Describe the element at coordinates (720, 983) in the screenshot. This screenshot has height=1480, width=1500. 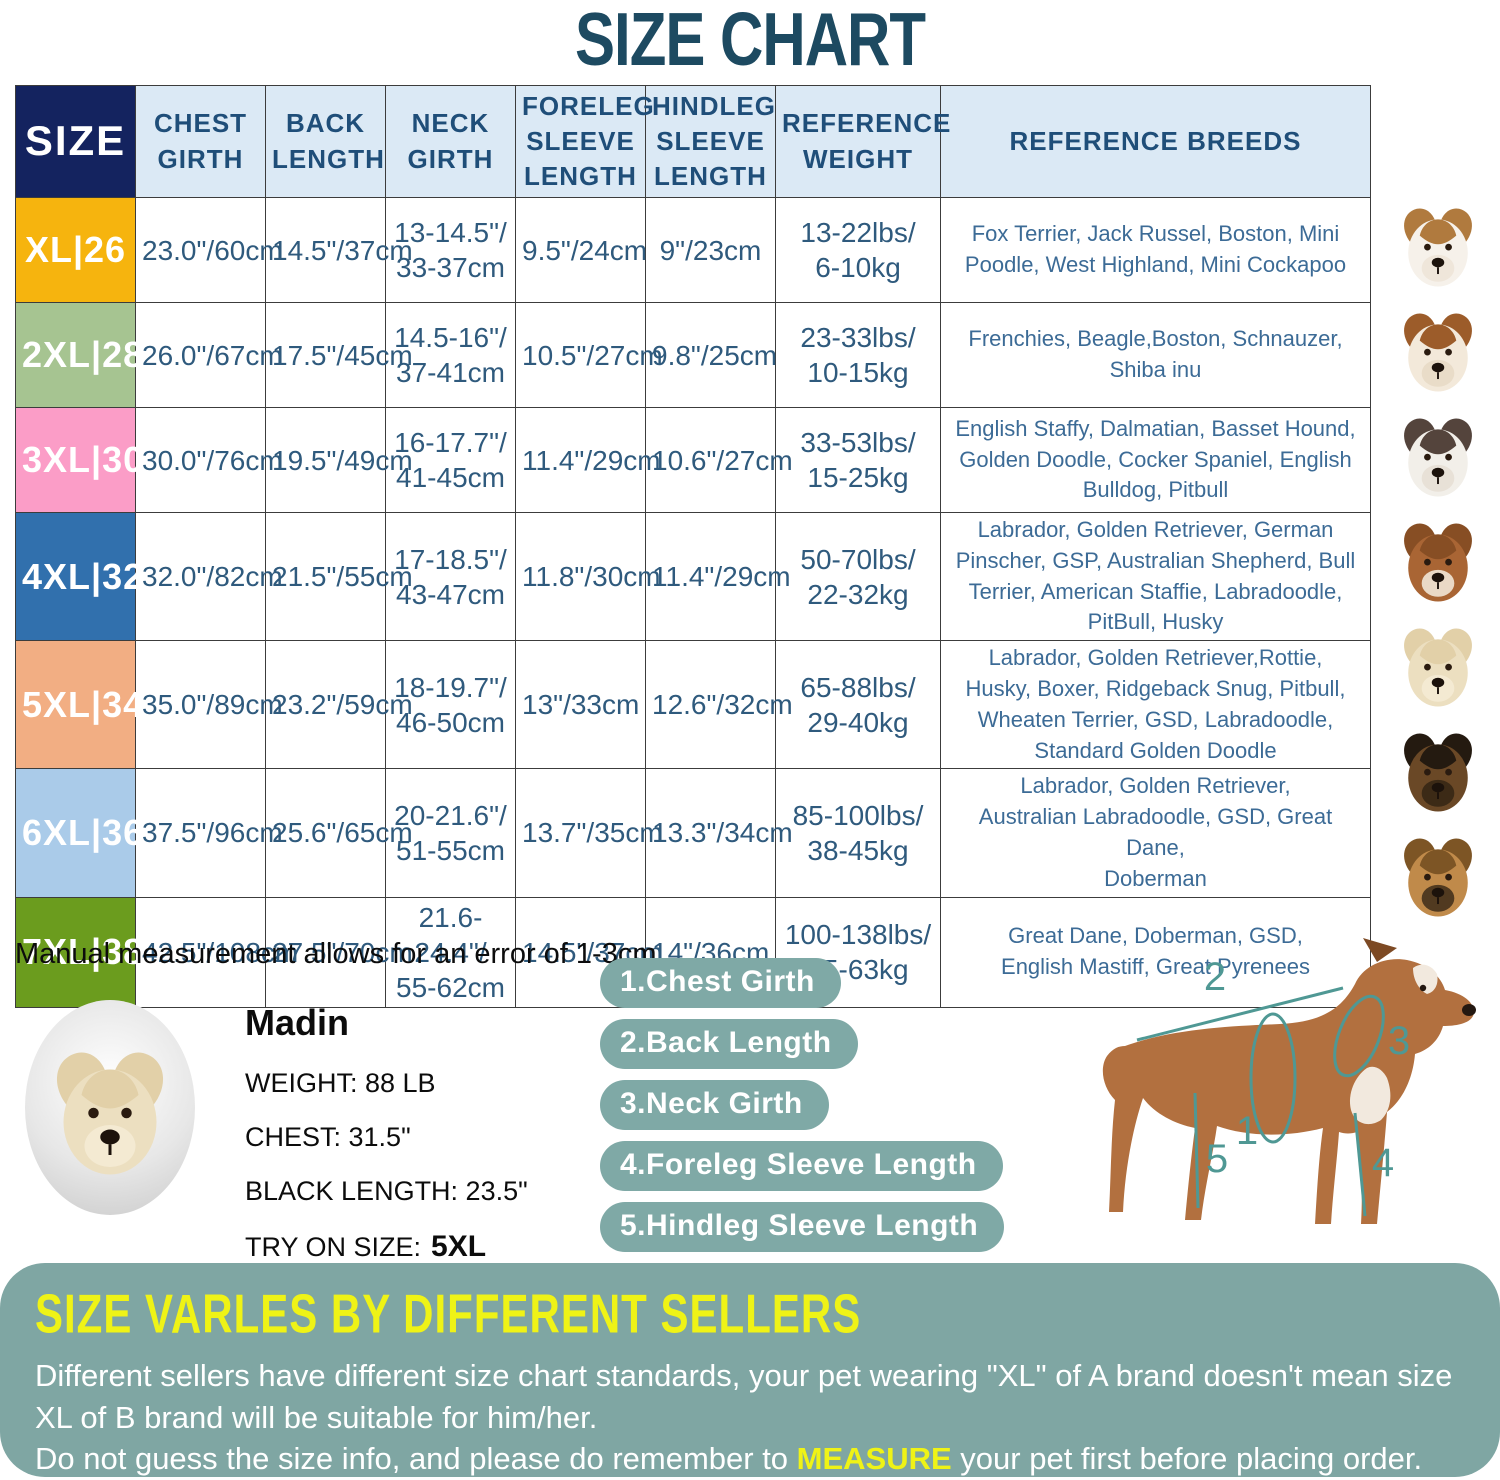
I see `legend-chest-girth: 1.Chest Girth` at that location.